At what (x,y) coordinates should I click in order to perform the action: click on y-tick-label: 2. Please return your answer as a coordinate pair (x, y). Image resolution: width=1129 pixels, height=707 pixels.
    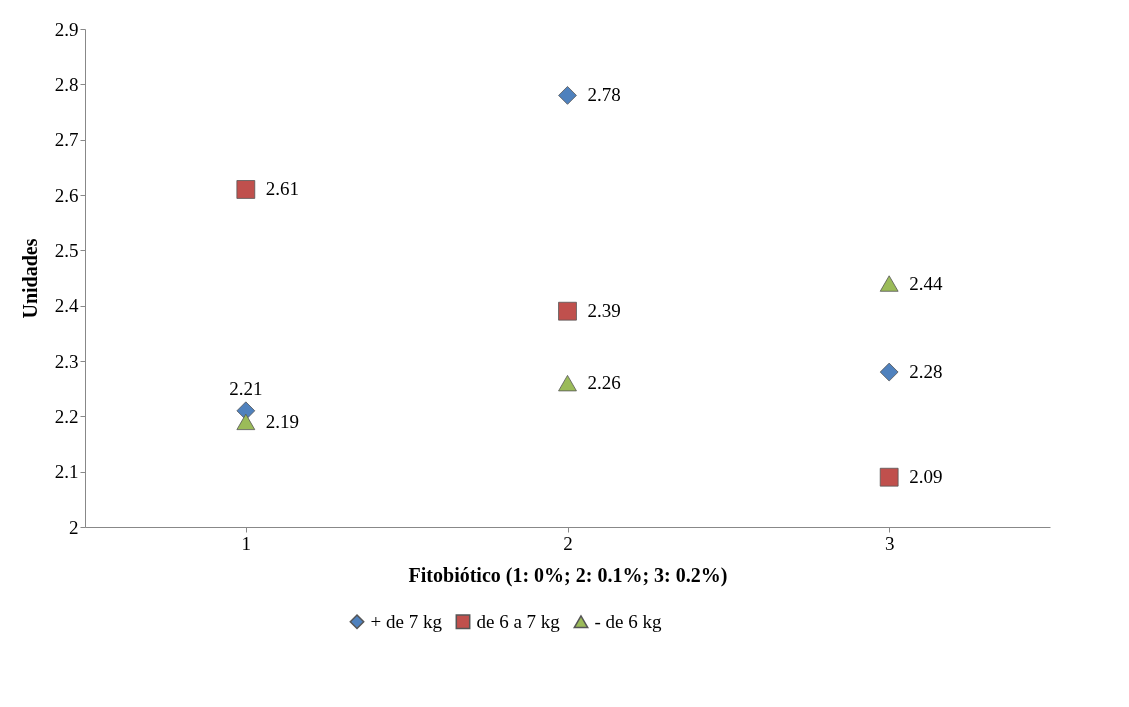
    Looking at the image, I should click on (74, 527).